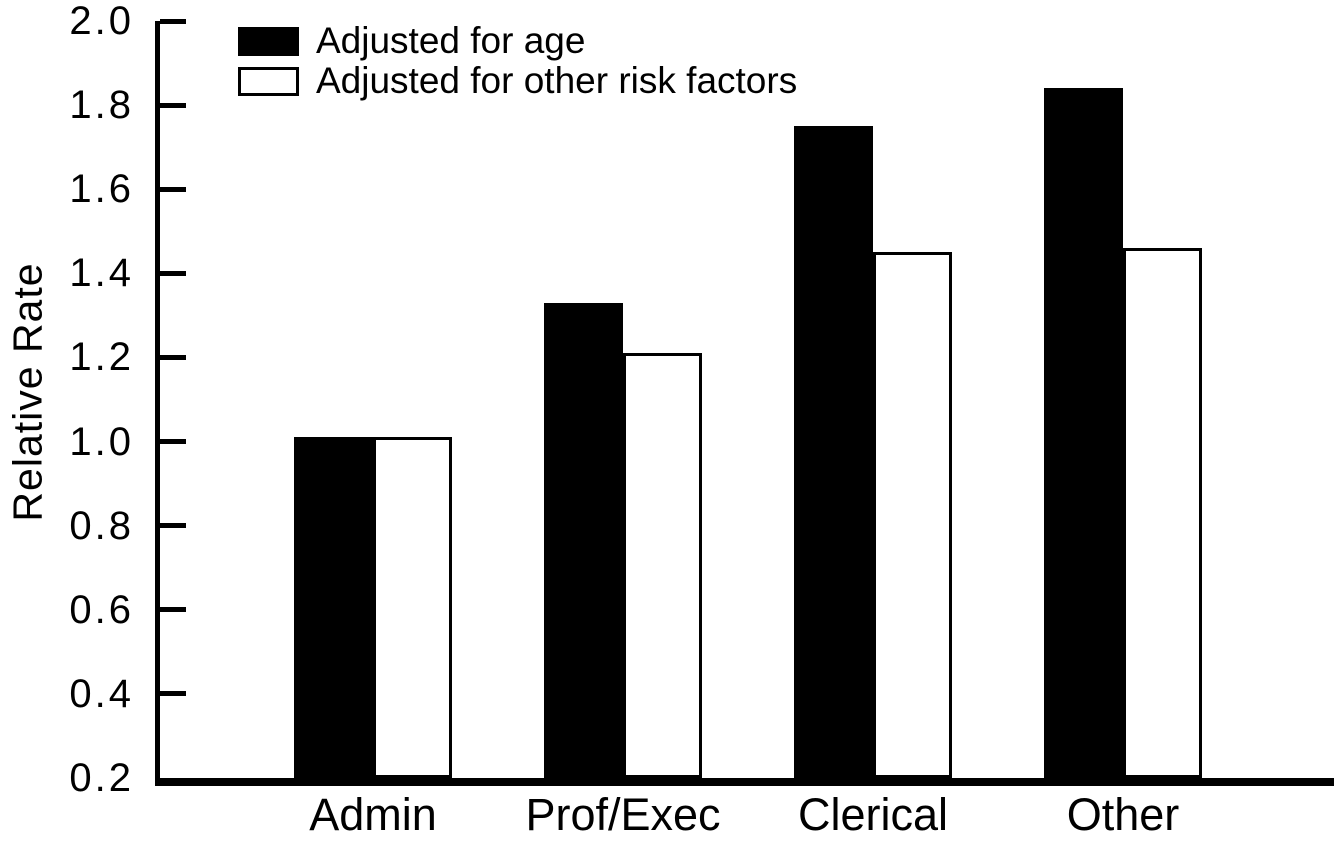  Describe the element at coordinates (623, 814) in the screenshot. I see `x-tick-label: Prof/Exec` at that location.